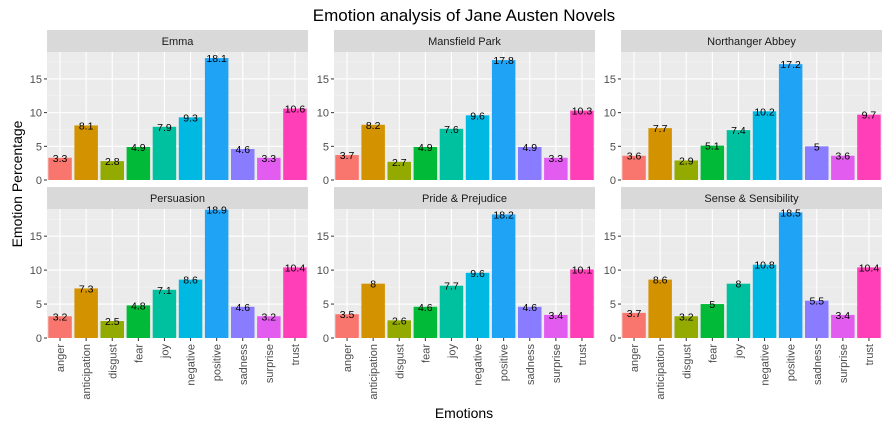  Describe the element at coordinates (451, 287) in the screenshot. I see `data-label: 7.7` at that location.